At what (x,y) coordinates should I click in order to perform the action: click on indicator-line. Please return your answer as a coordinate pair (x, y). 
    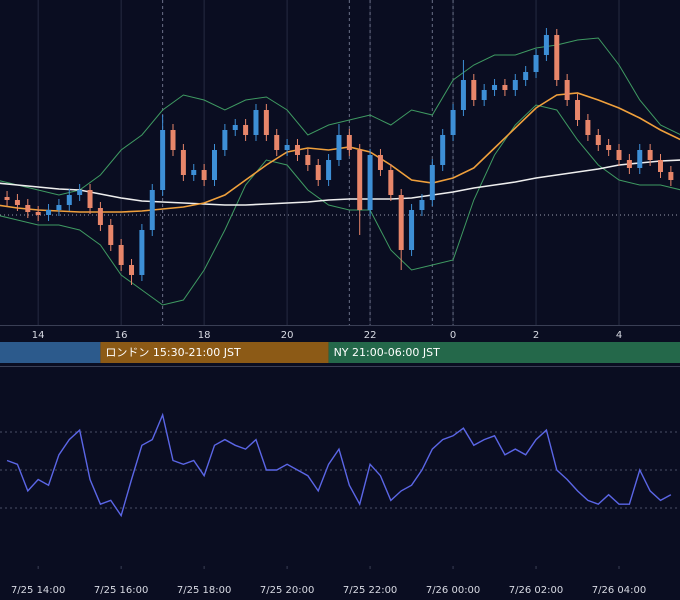
    Looking at the image, I should click on (340, 182).